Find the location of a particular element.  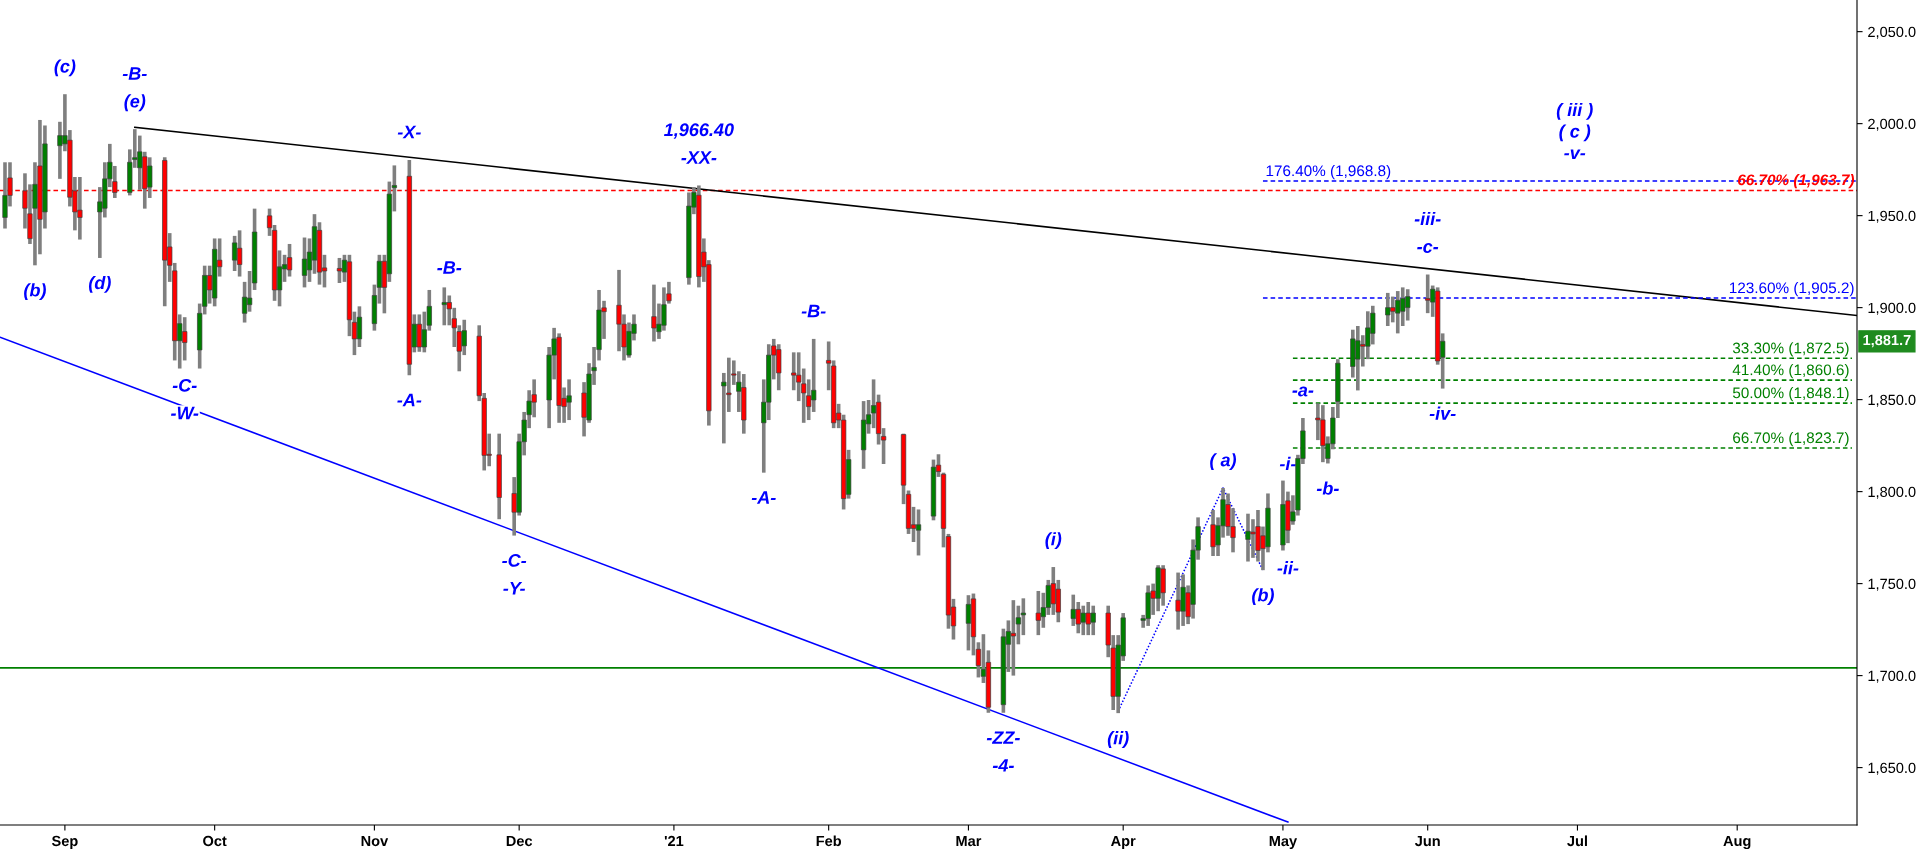

x-tick-label: '21 is located at coordinates (674, 840).